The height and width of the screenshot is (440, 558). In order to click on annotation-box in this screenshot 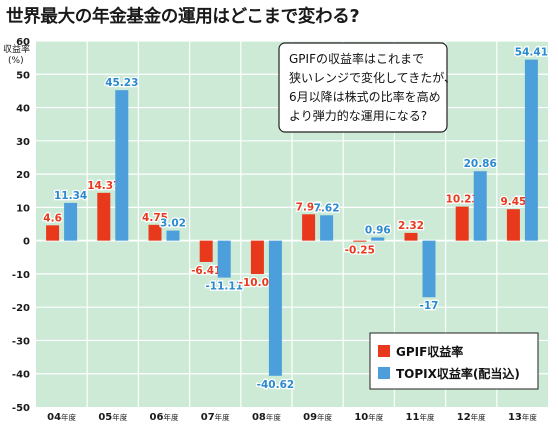, I will do `click(363, 87)`.